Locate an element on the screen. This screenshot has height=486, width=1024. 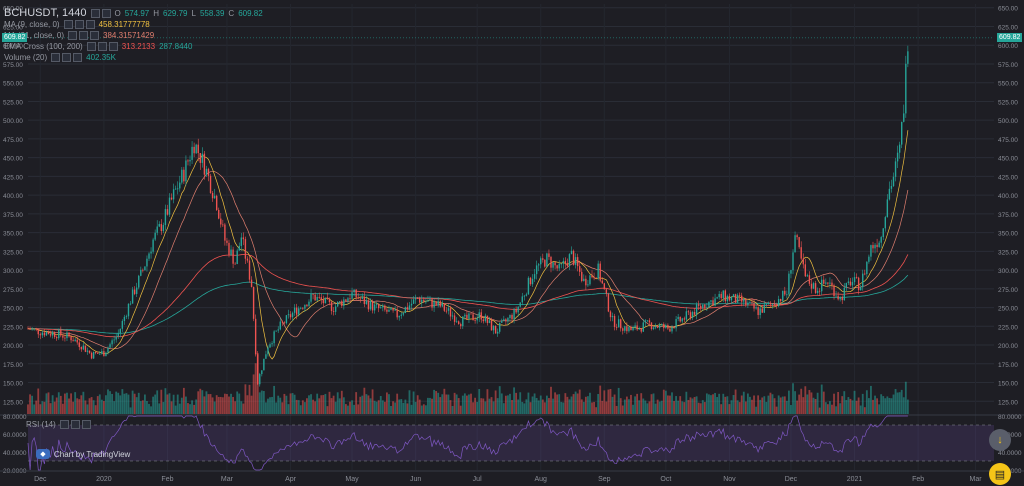
tradingview-logo-icon: ◆ is located at coordinates (43, 454).